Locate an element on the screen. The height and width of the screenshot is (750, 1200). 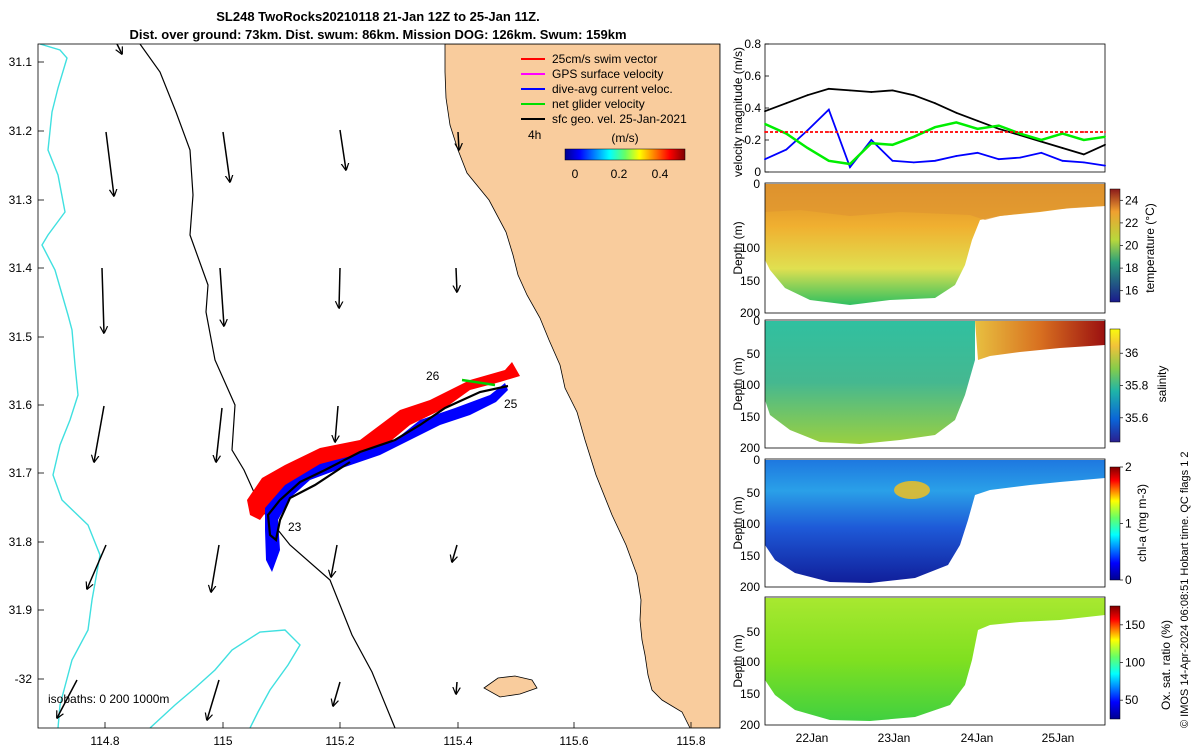
net-velocity-segment is located at coordinates (478, 382).